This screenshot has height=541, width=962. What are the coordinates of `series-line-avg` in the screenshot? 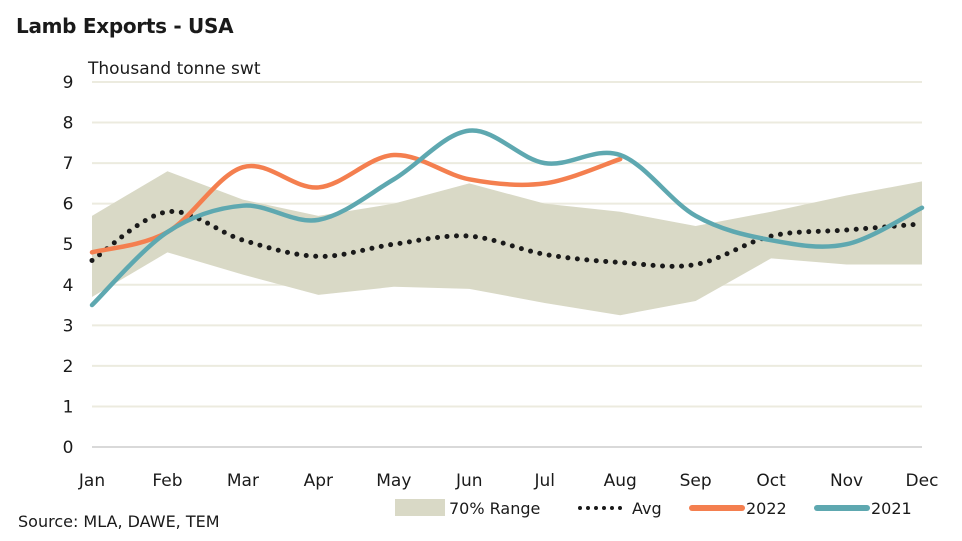 It's located at (507, 239).